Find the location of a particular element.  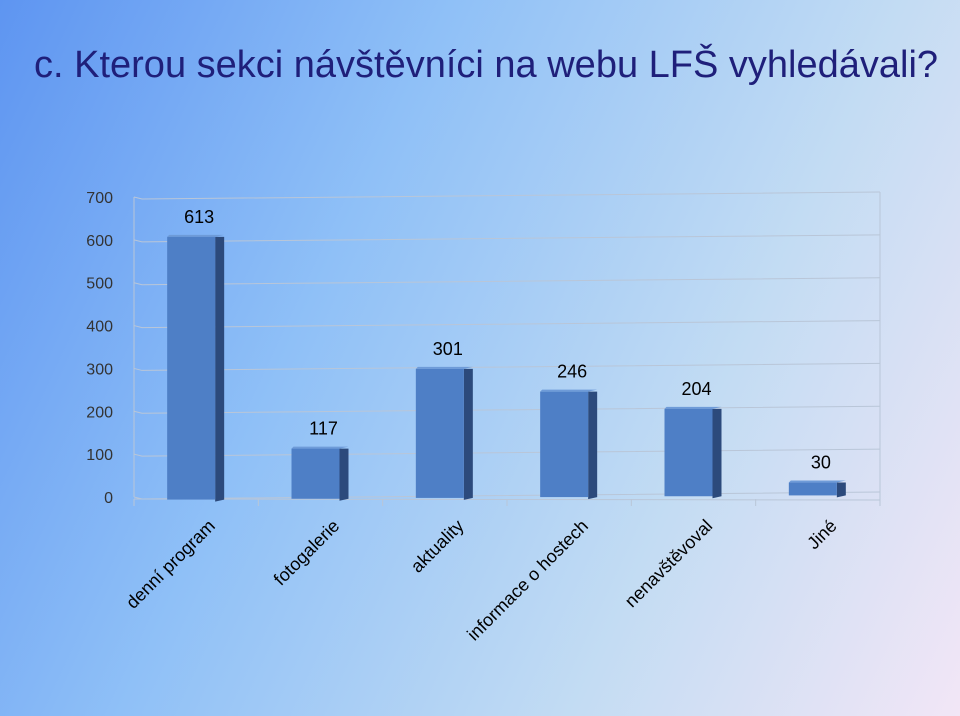

y-tick-label: 100 is located at coordinates (99, 455).